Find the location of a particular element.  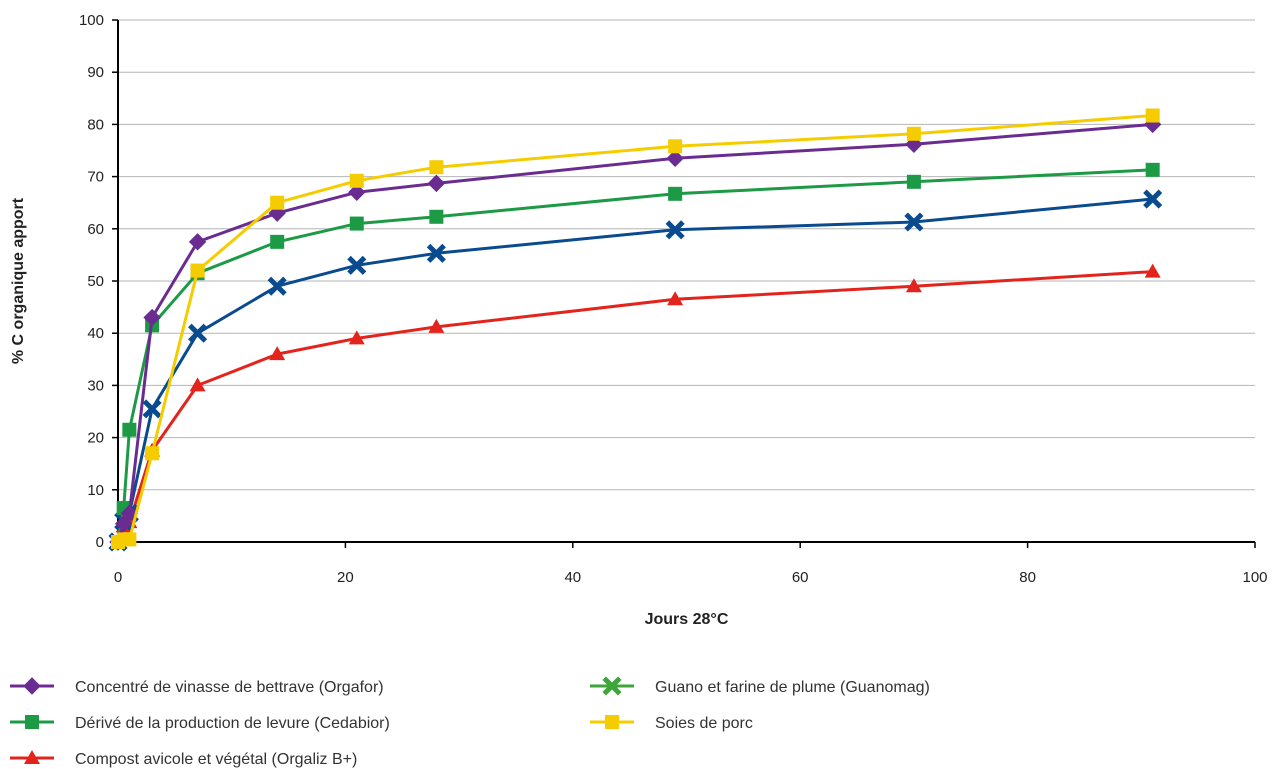

y-tick-label: 10 is located at coordinates (95, 490).